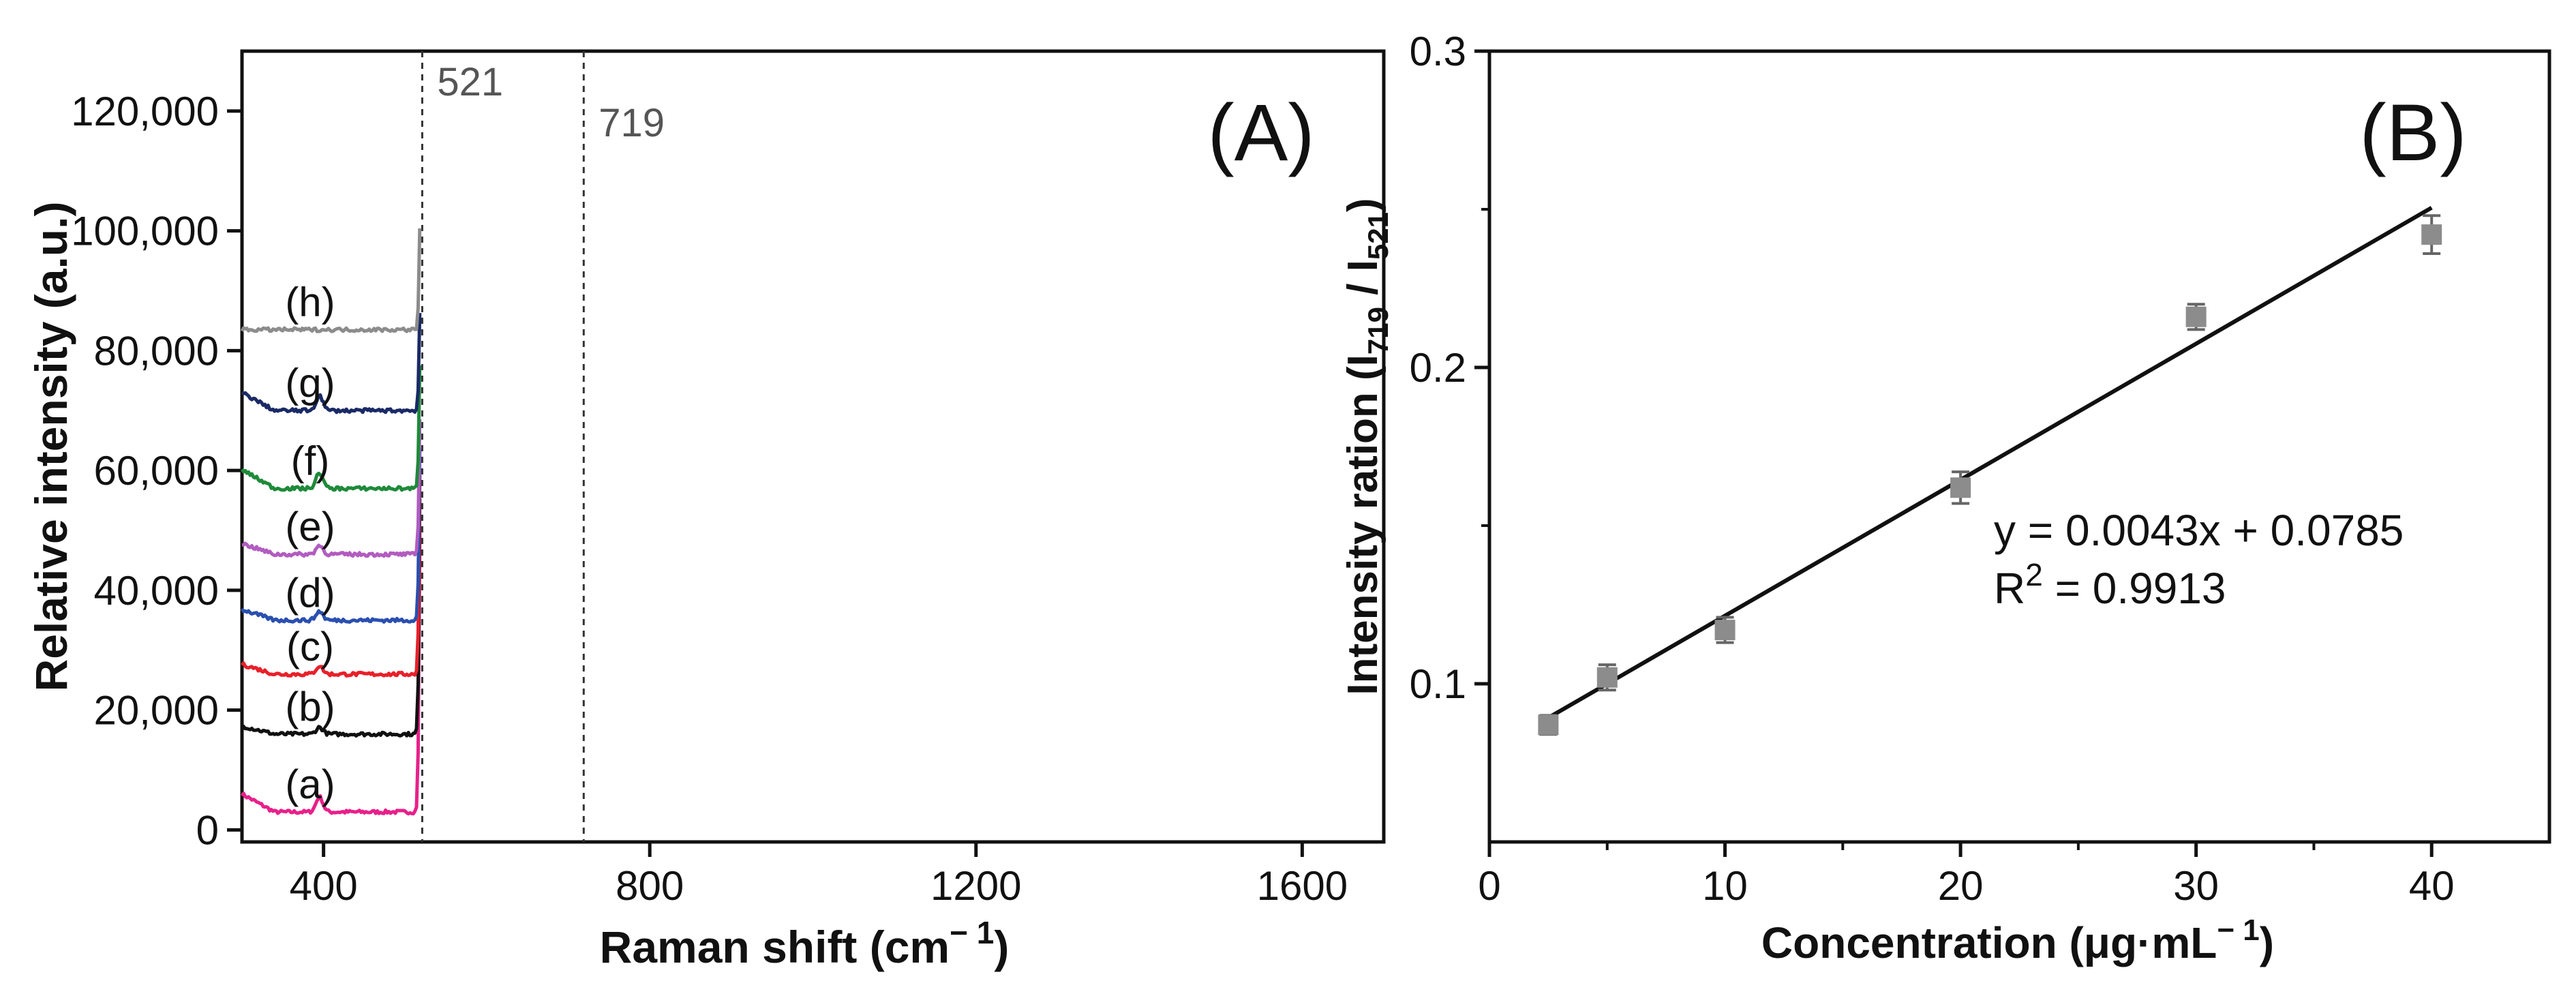 This screenshot has height=996, width=2576. I want to click on x-tick-label-b: 30, so click(2196, 886).